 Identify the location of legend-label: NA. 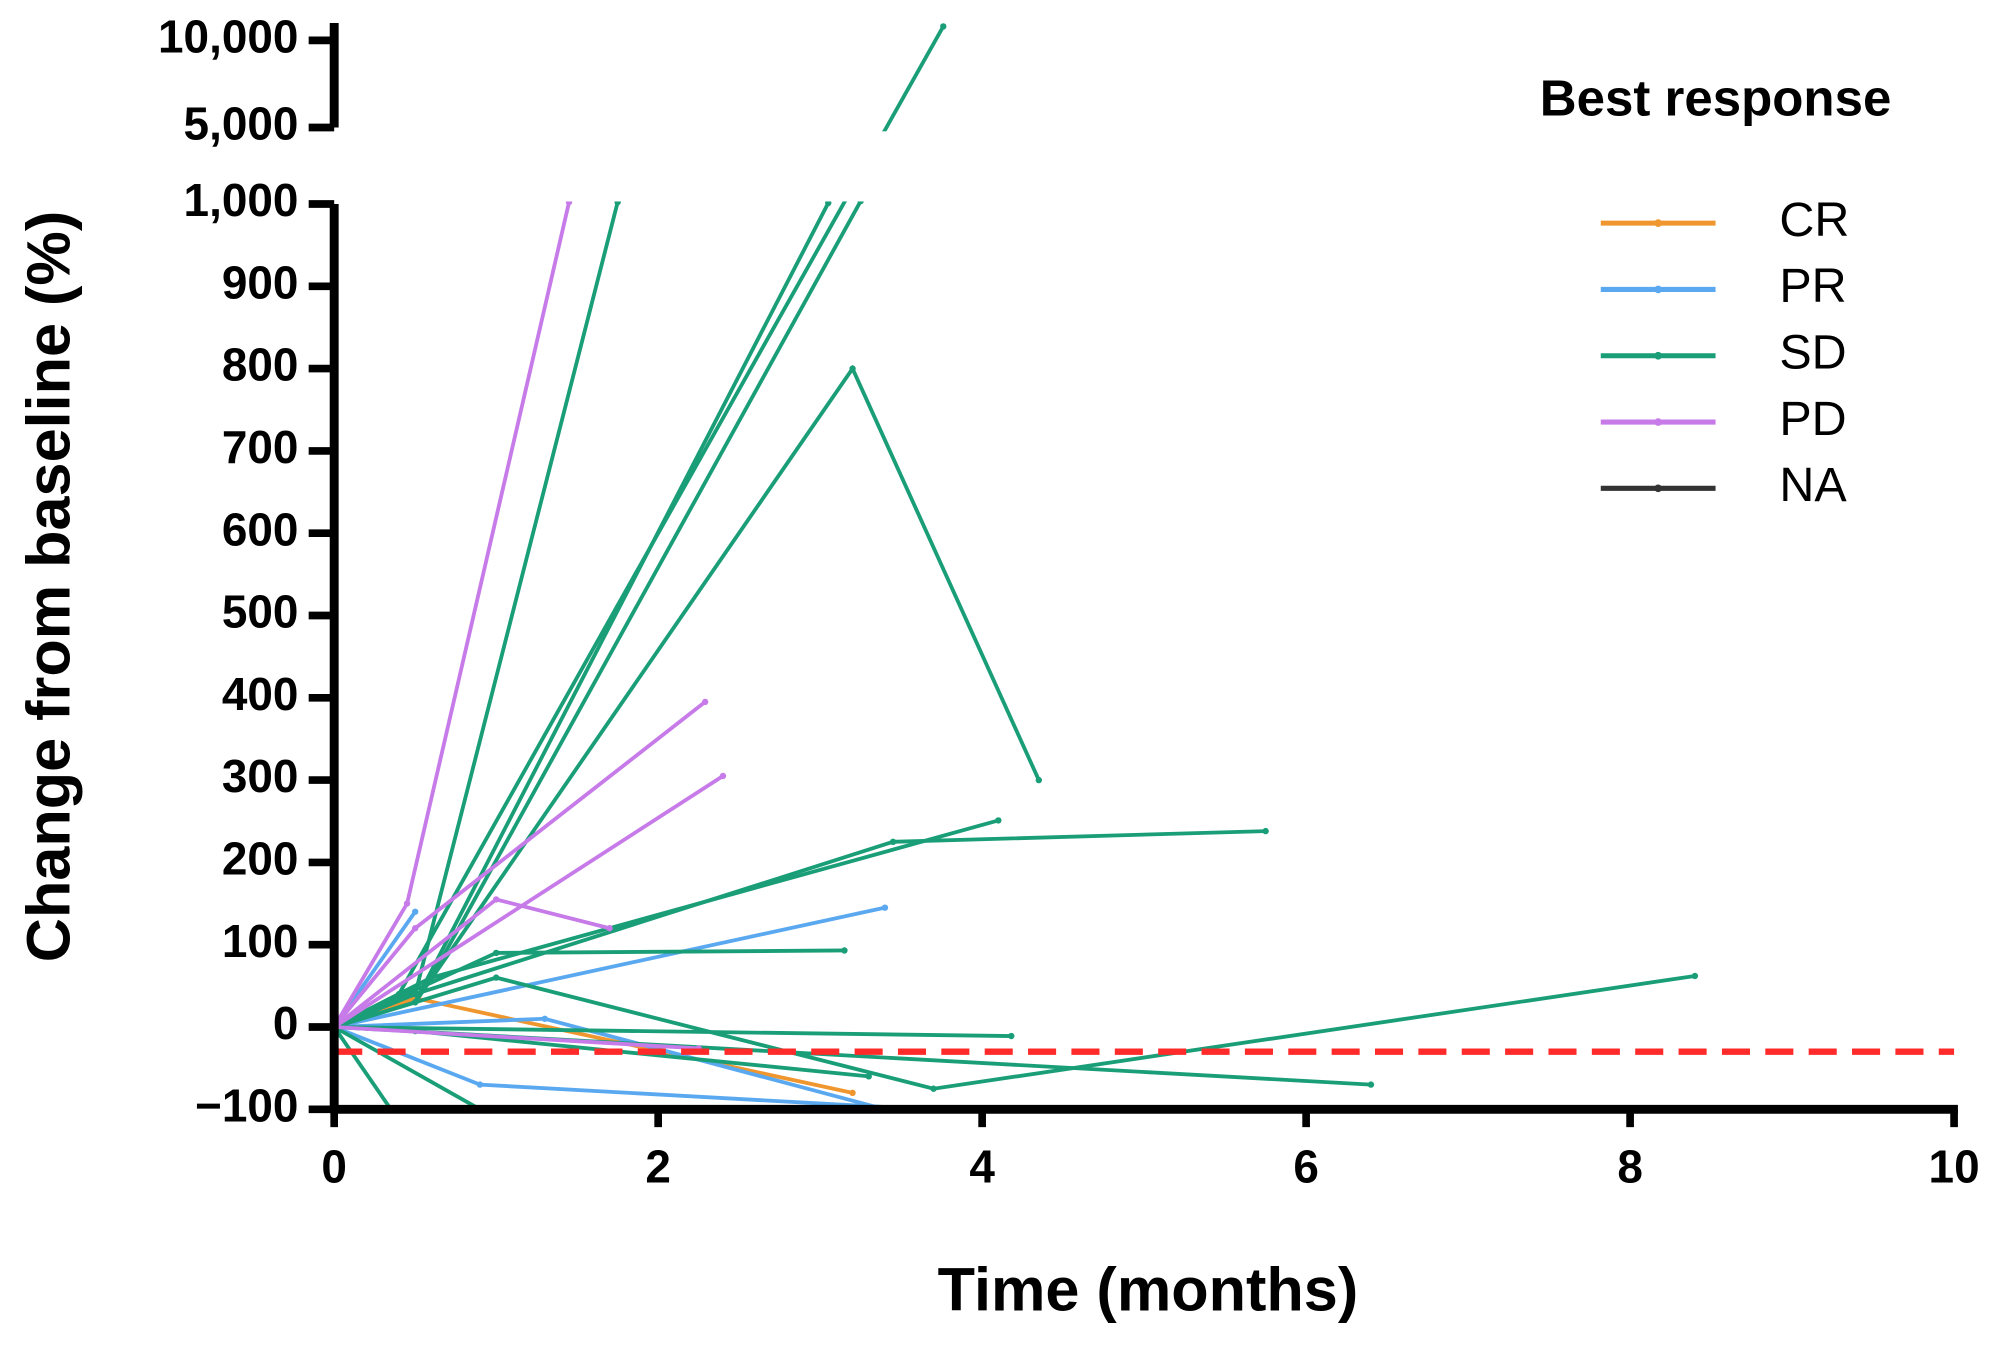
(1813, 485).